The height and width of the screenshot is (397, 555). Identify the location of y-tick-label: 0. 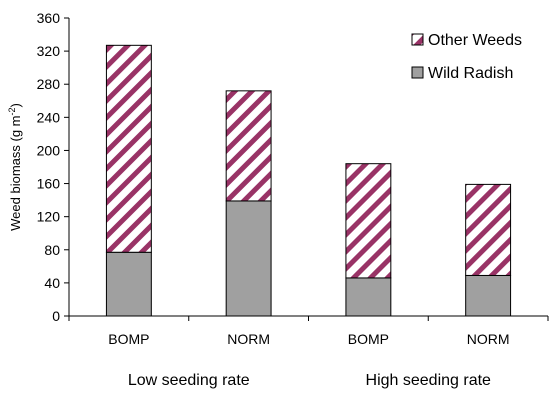
(56, 316).